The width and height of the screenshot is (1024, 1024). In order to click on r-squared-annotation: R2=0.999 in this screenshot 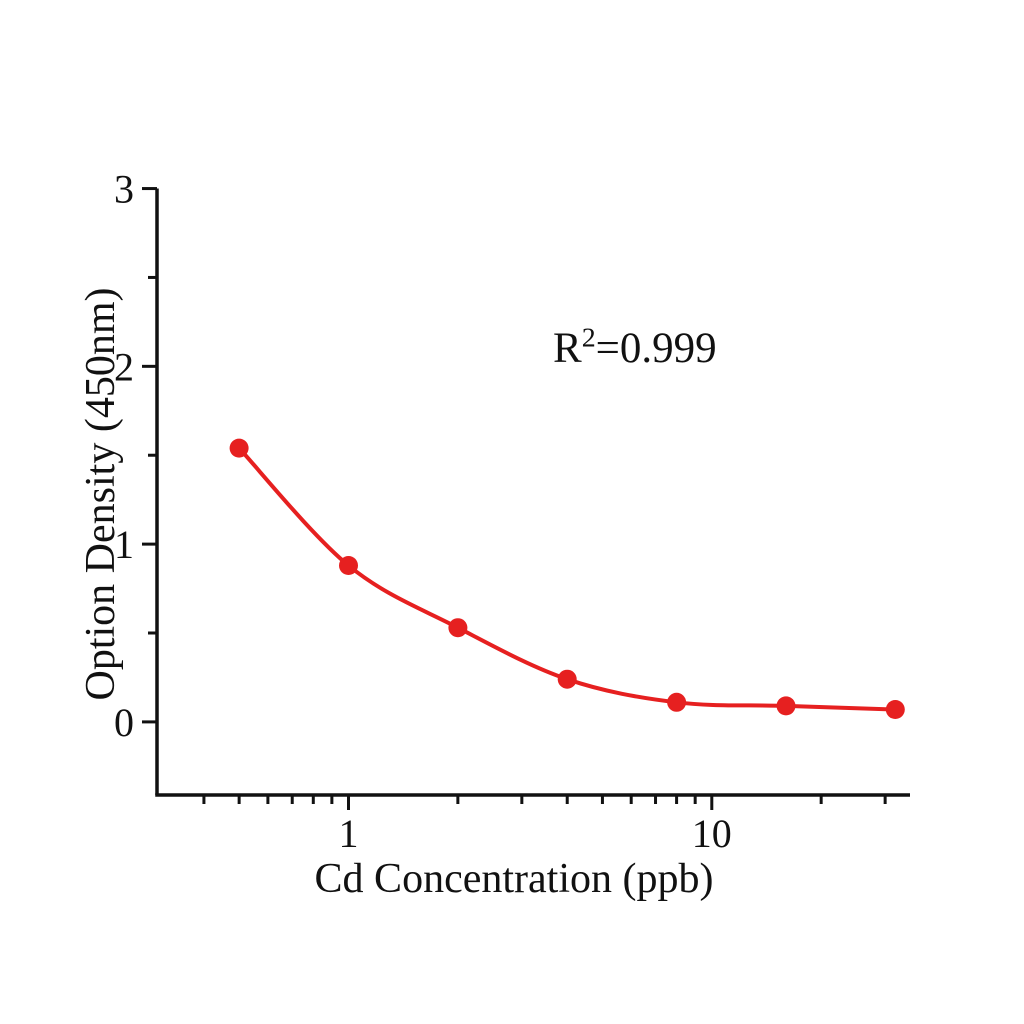, I will do `click(635, 348)`.